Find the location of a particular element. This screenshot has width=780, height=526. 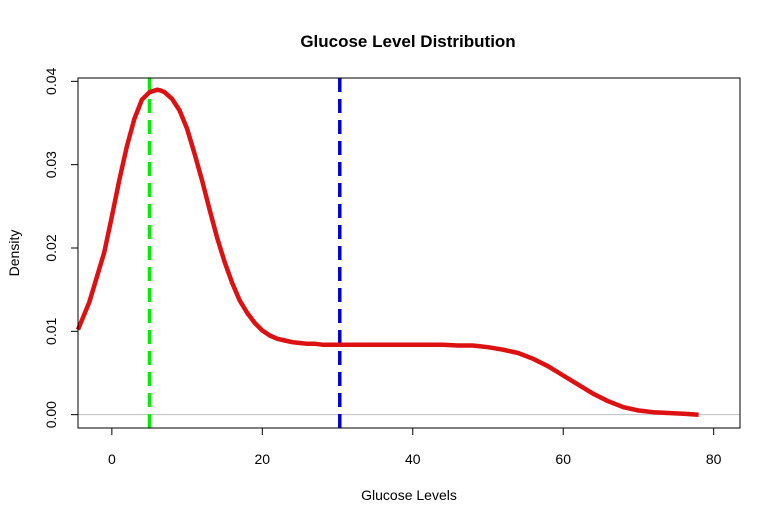

x-tick-label: 80 is located at coordinates (714, 459).